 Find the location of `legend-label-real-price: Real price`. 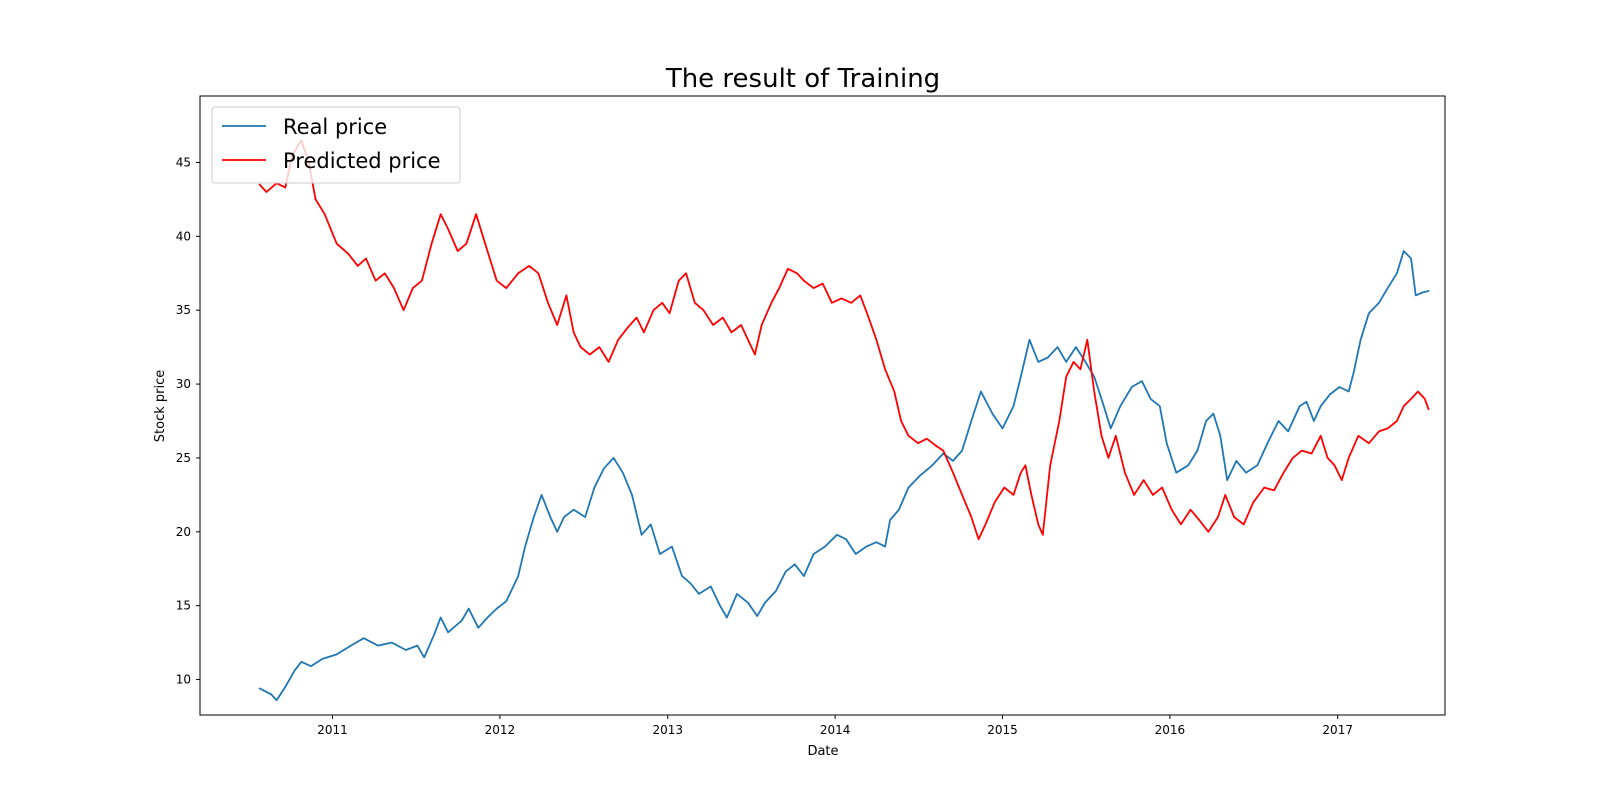

legend-label-real-price: Real price is located at coordinates (335, 127).